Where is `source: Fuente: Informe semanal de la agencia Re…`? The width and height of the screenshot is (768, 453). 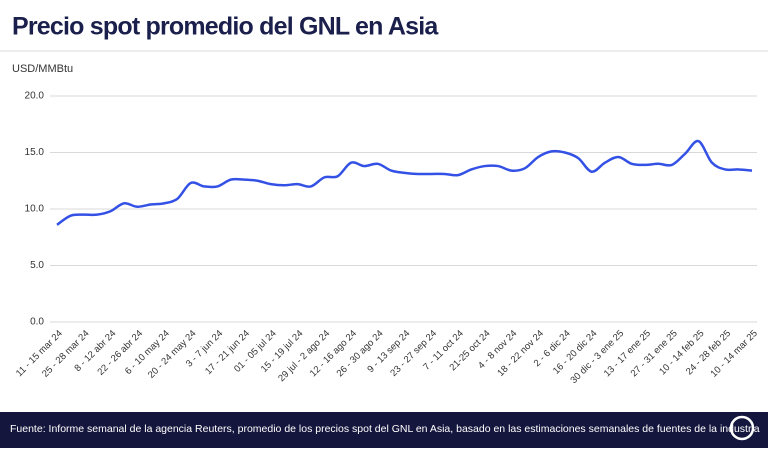 source: Fuente: Informe semanal de la agencia Re… is located at coordinates (385, 429).